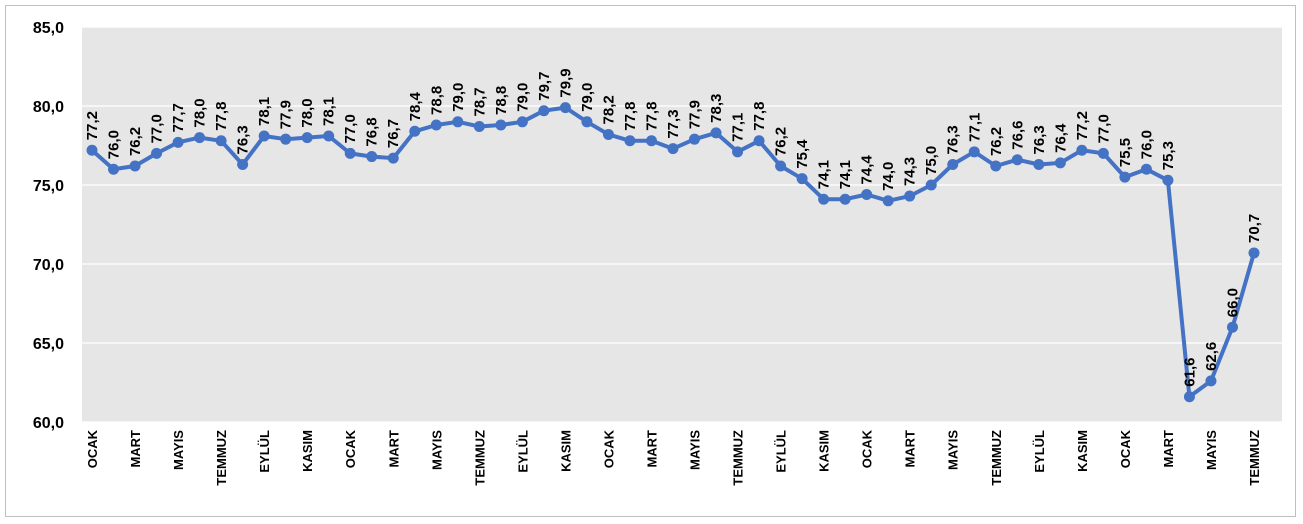  What do you see at coordinates (695, 114) in the screenshot?
I see `data-label: 77,9` at bounding box center [695, 114].